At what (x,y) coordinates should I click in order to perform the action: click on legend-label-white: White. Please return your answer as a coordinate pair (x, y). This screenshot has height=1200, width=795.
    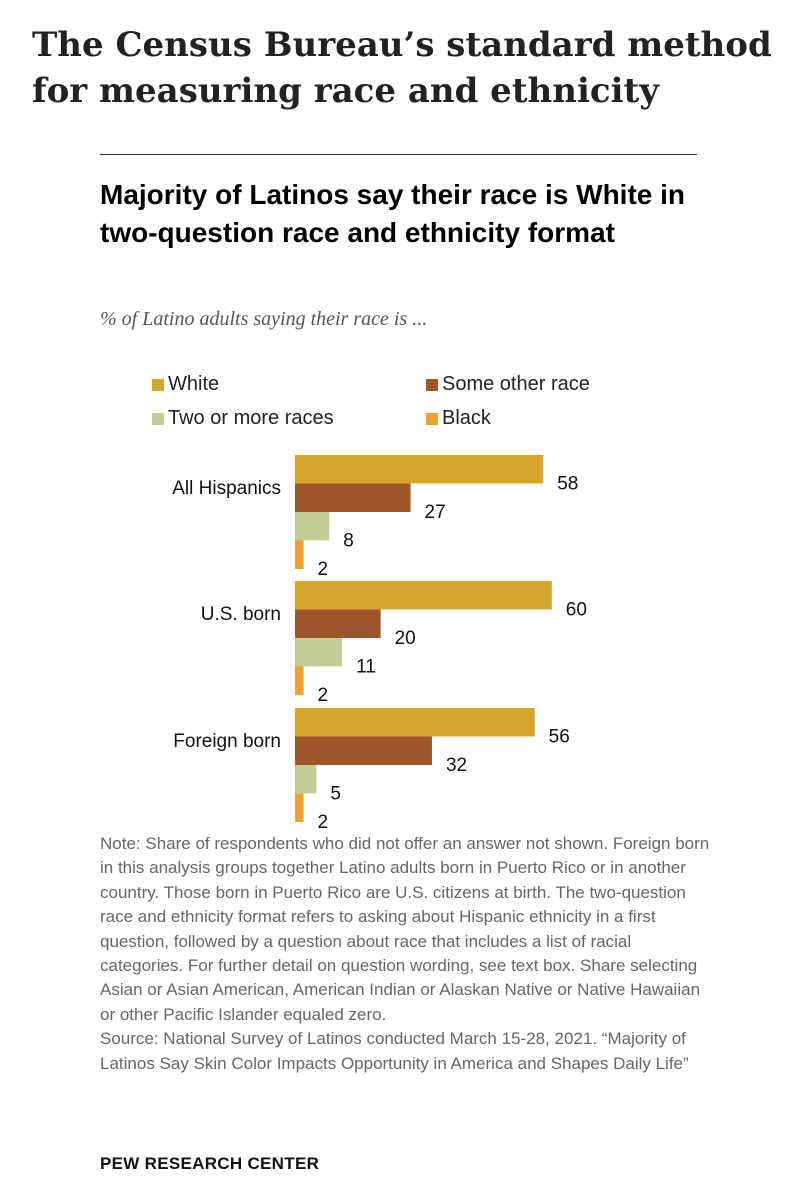
    Looking at the image, I should click on (194, 384).